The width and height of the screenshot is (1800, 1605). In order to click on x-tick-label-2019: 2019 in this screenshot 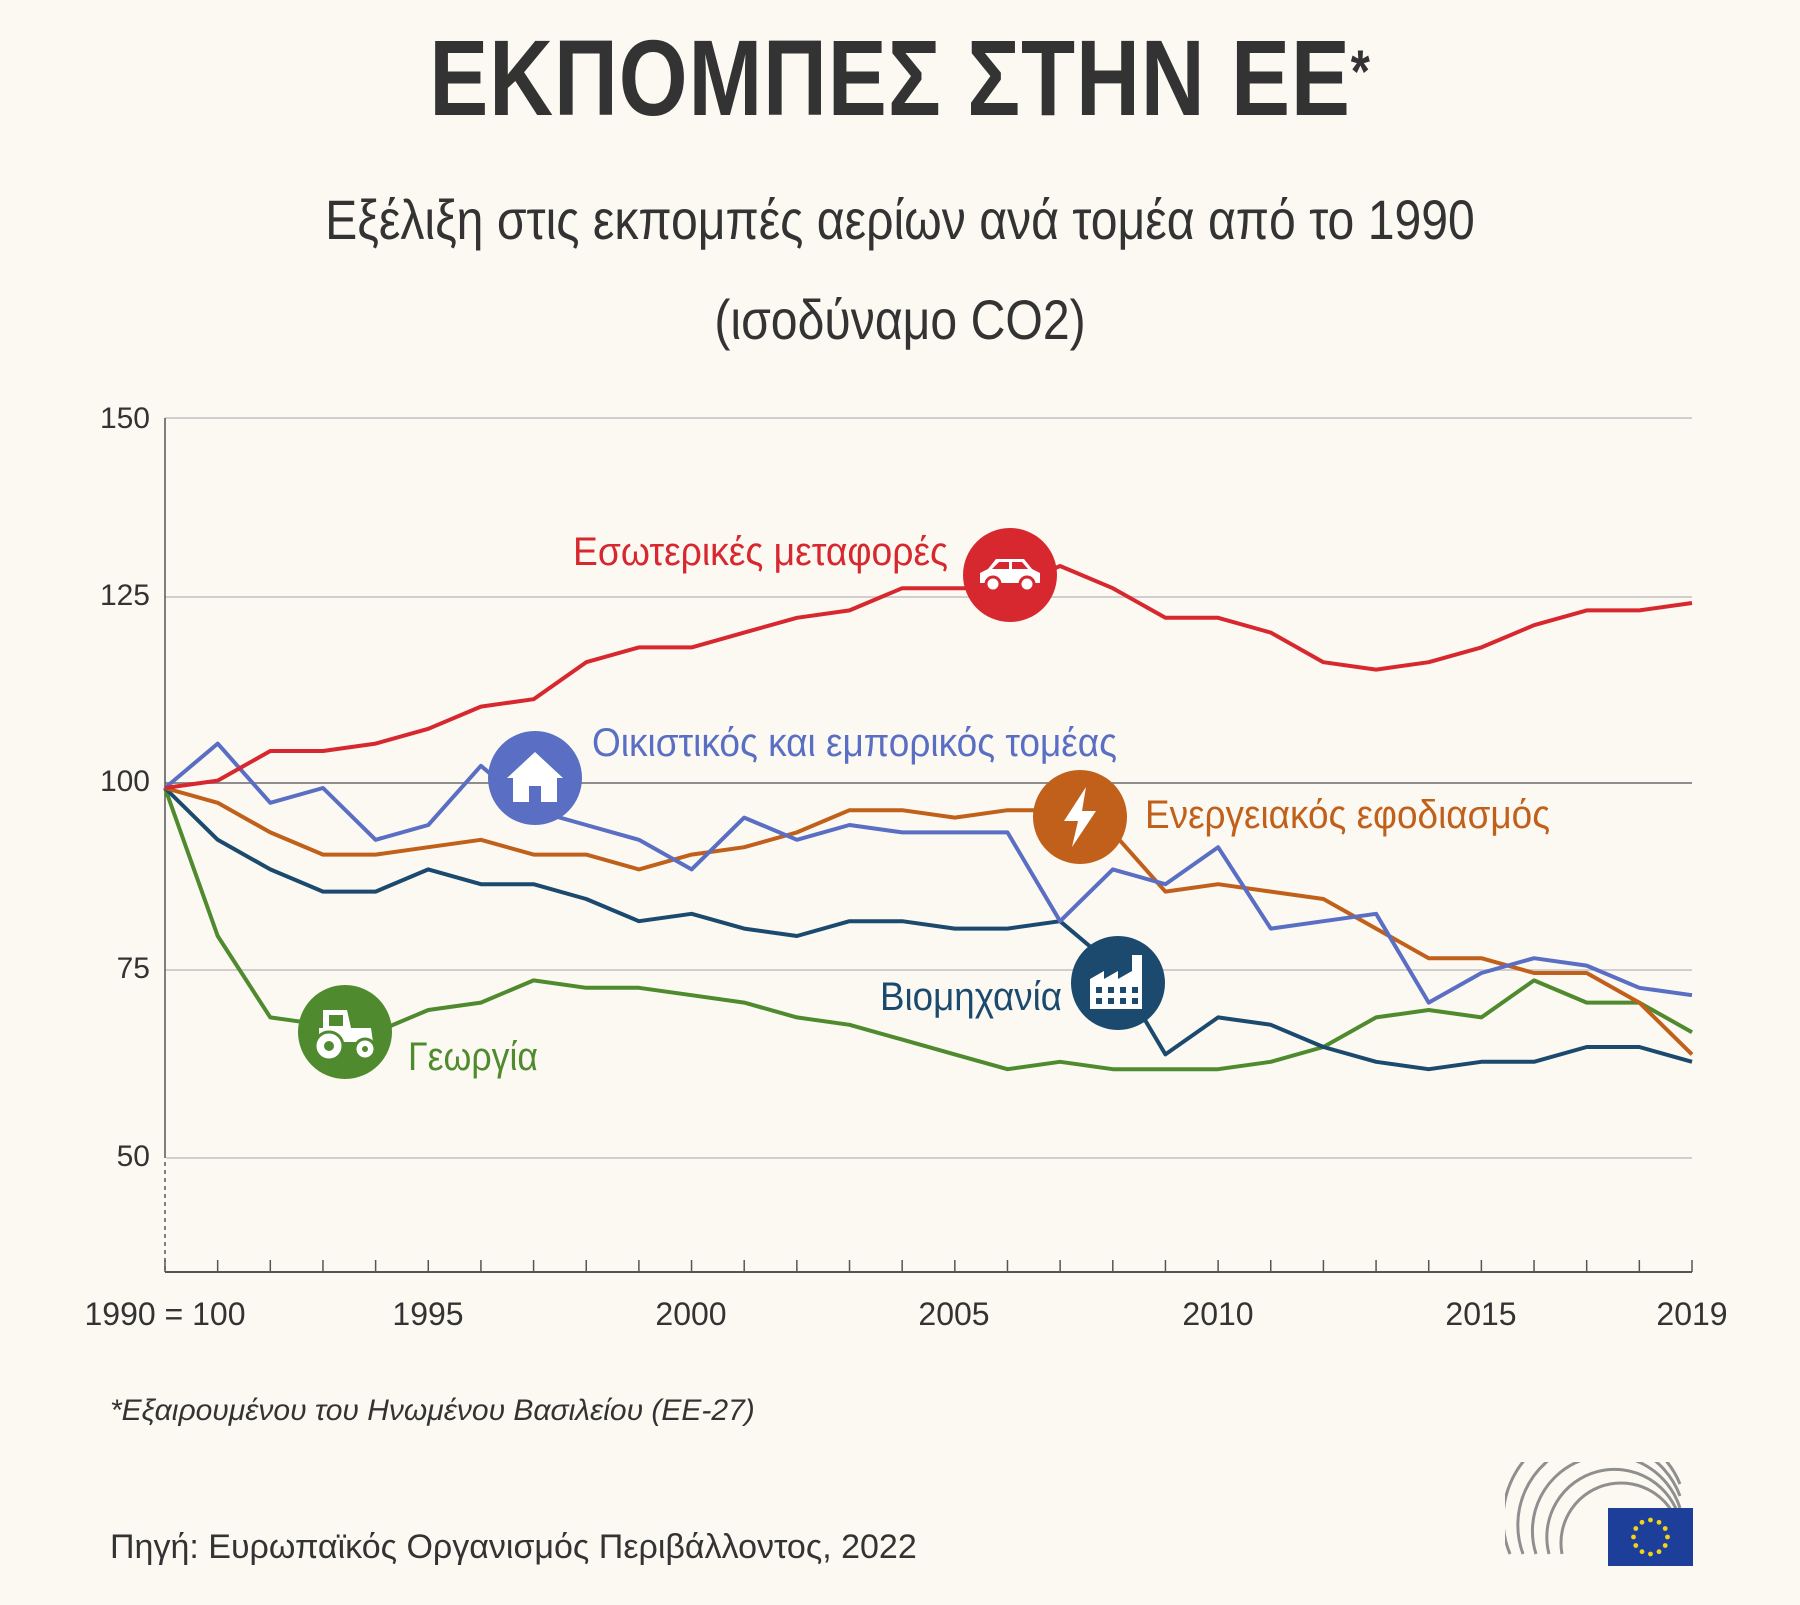, I will do `click(1691, 1314)`.